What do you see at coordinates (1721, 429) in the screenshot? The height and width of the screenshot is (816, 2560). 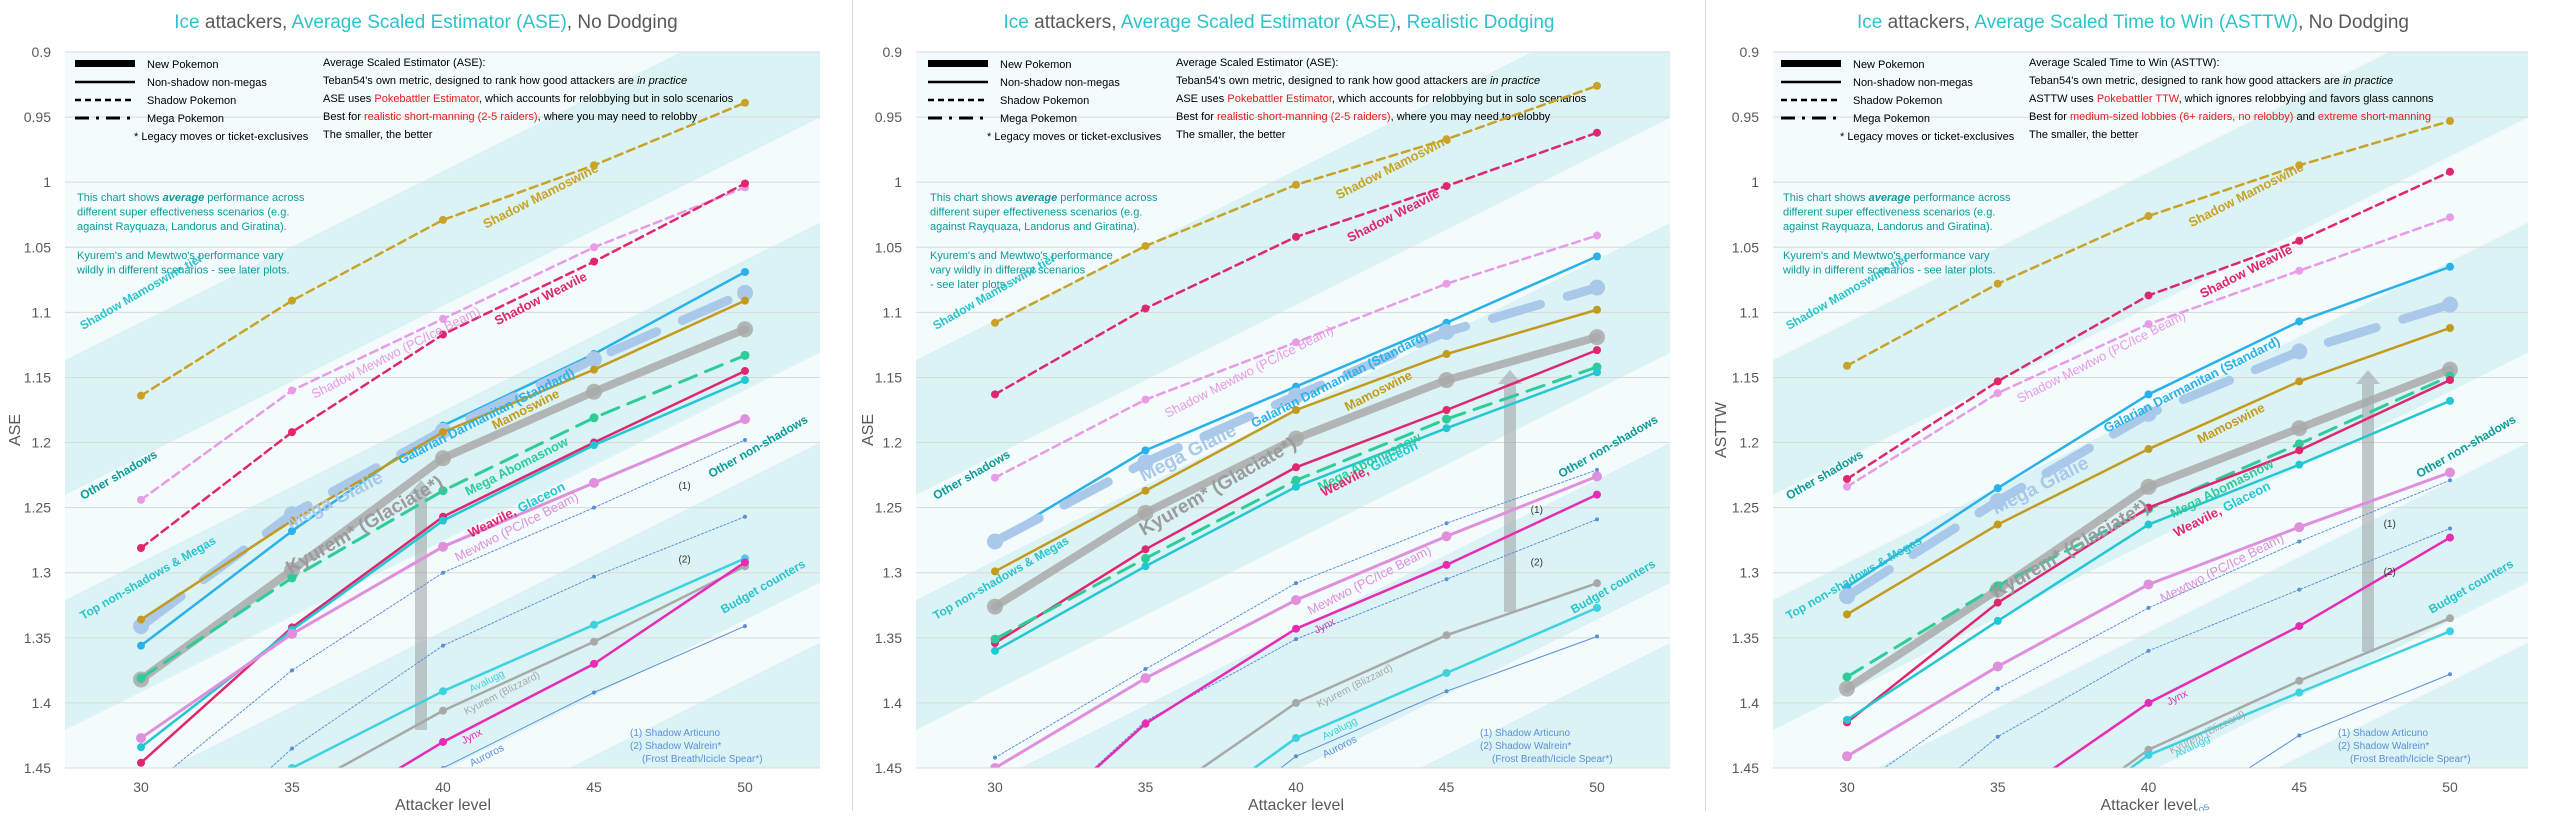 I see `y-axis-label: ASTTW` at bounding box center [1721, 429].